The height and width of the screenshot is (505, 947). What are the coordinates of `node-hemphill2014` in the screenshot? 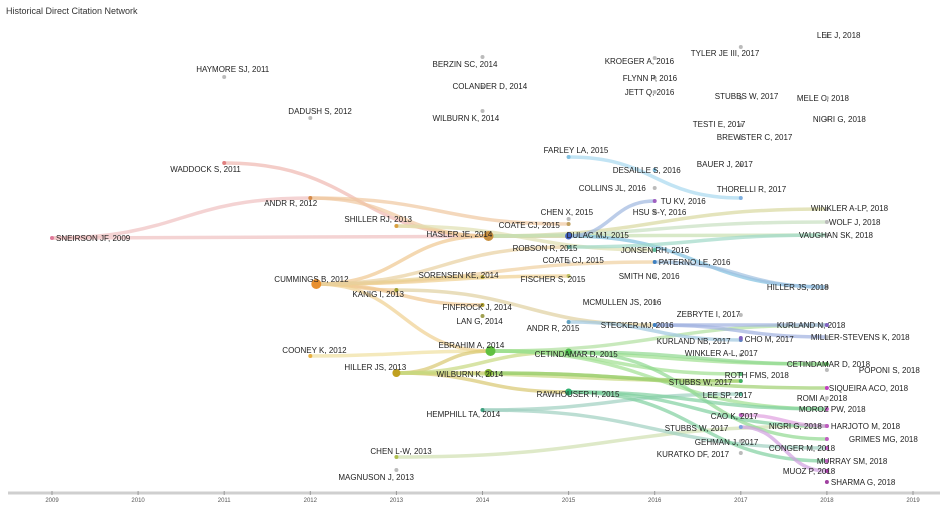 It's located at (482, 410).